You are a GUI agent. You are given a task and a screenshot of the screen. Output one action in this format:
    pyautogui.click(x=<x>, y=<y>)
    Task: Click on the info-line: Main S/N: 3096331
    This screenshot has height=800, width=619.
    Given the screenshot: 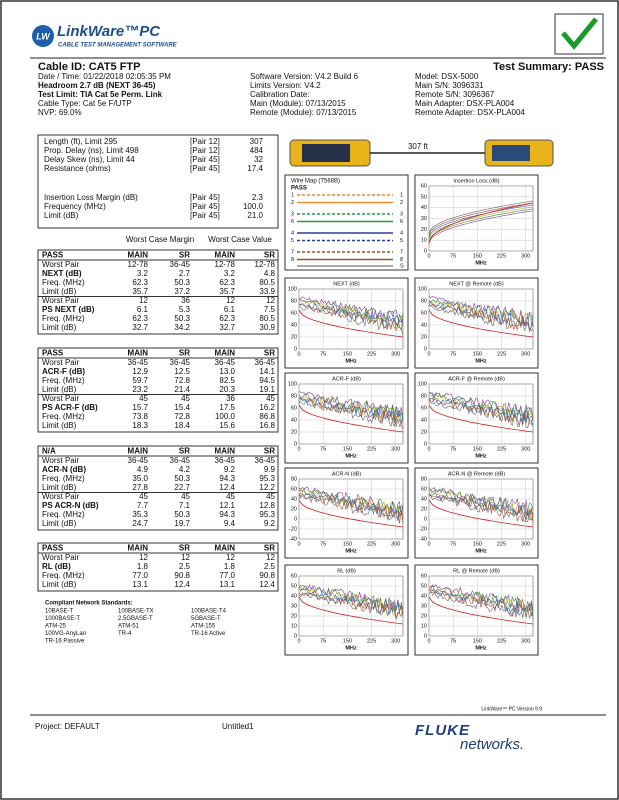 What is the action you would take?
    pyautogui.click(x=449, y=85)
    